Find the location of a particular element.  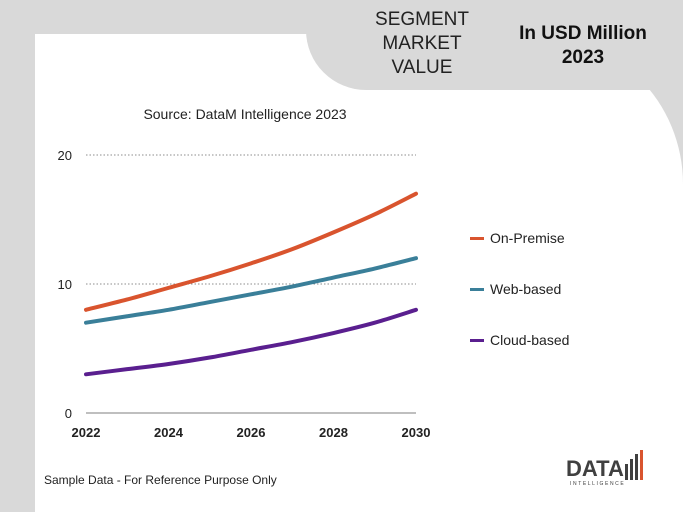

year-line: 2023 is located at coordinates (583, 57).